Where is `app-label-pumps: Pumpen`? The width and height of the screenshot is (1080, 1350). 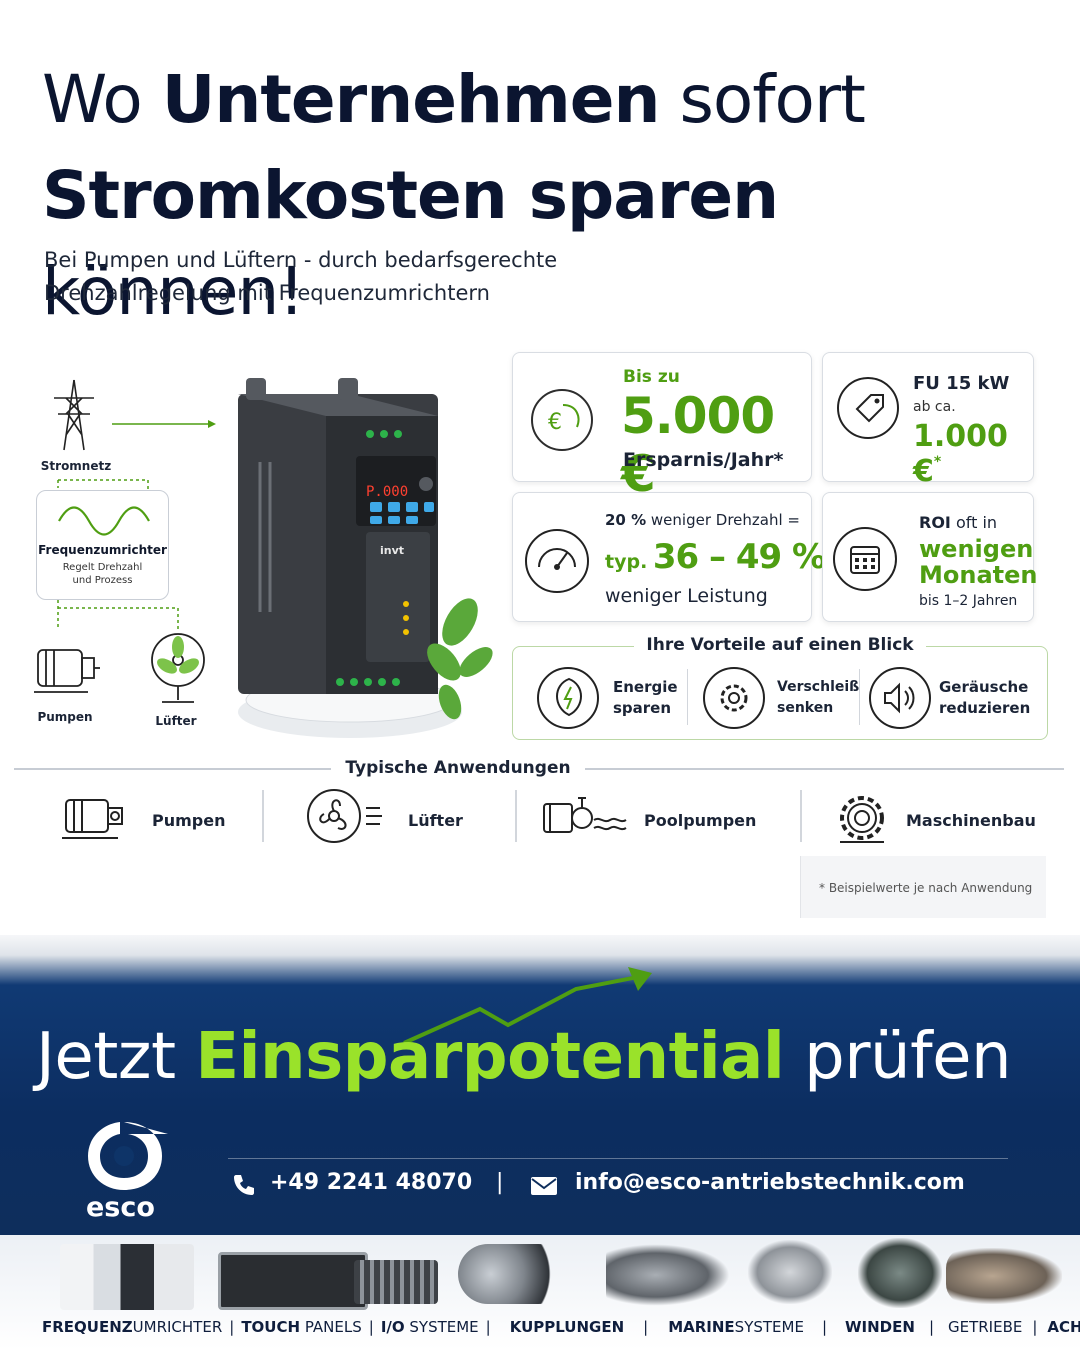
app-label-pumps: Pumpen is located at coordinates (189, 820).